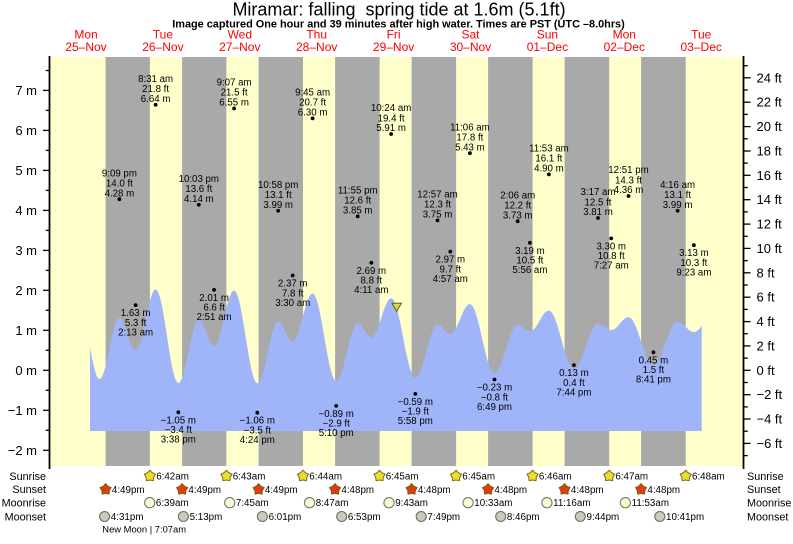 This screenshot has height=544, width=793. Describe the element at coordinates (450, 260) in the screenshot. I see `svg-text: 2.97 m` at that location.